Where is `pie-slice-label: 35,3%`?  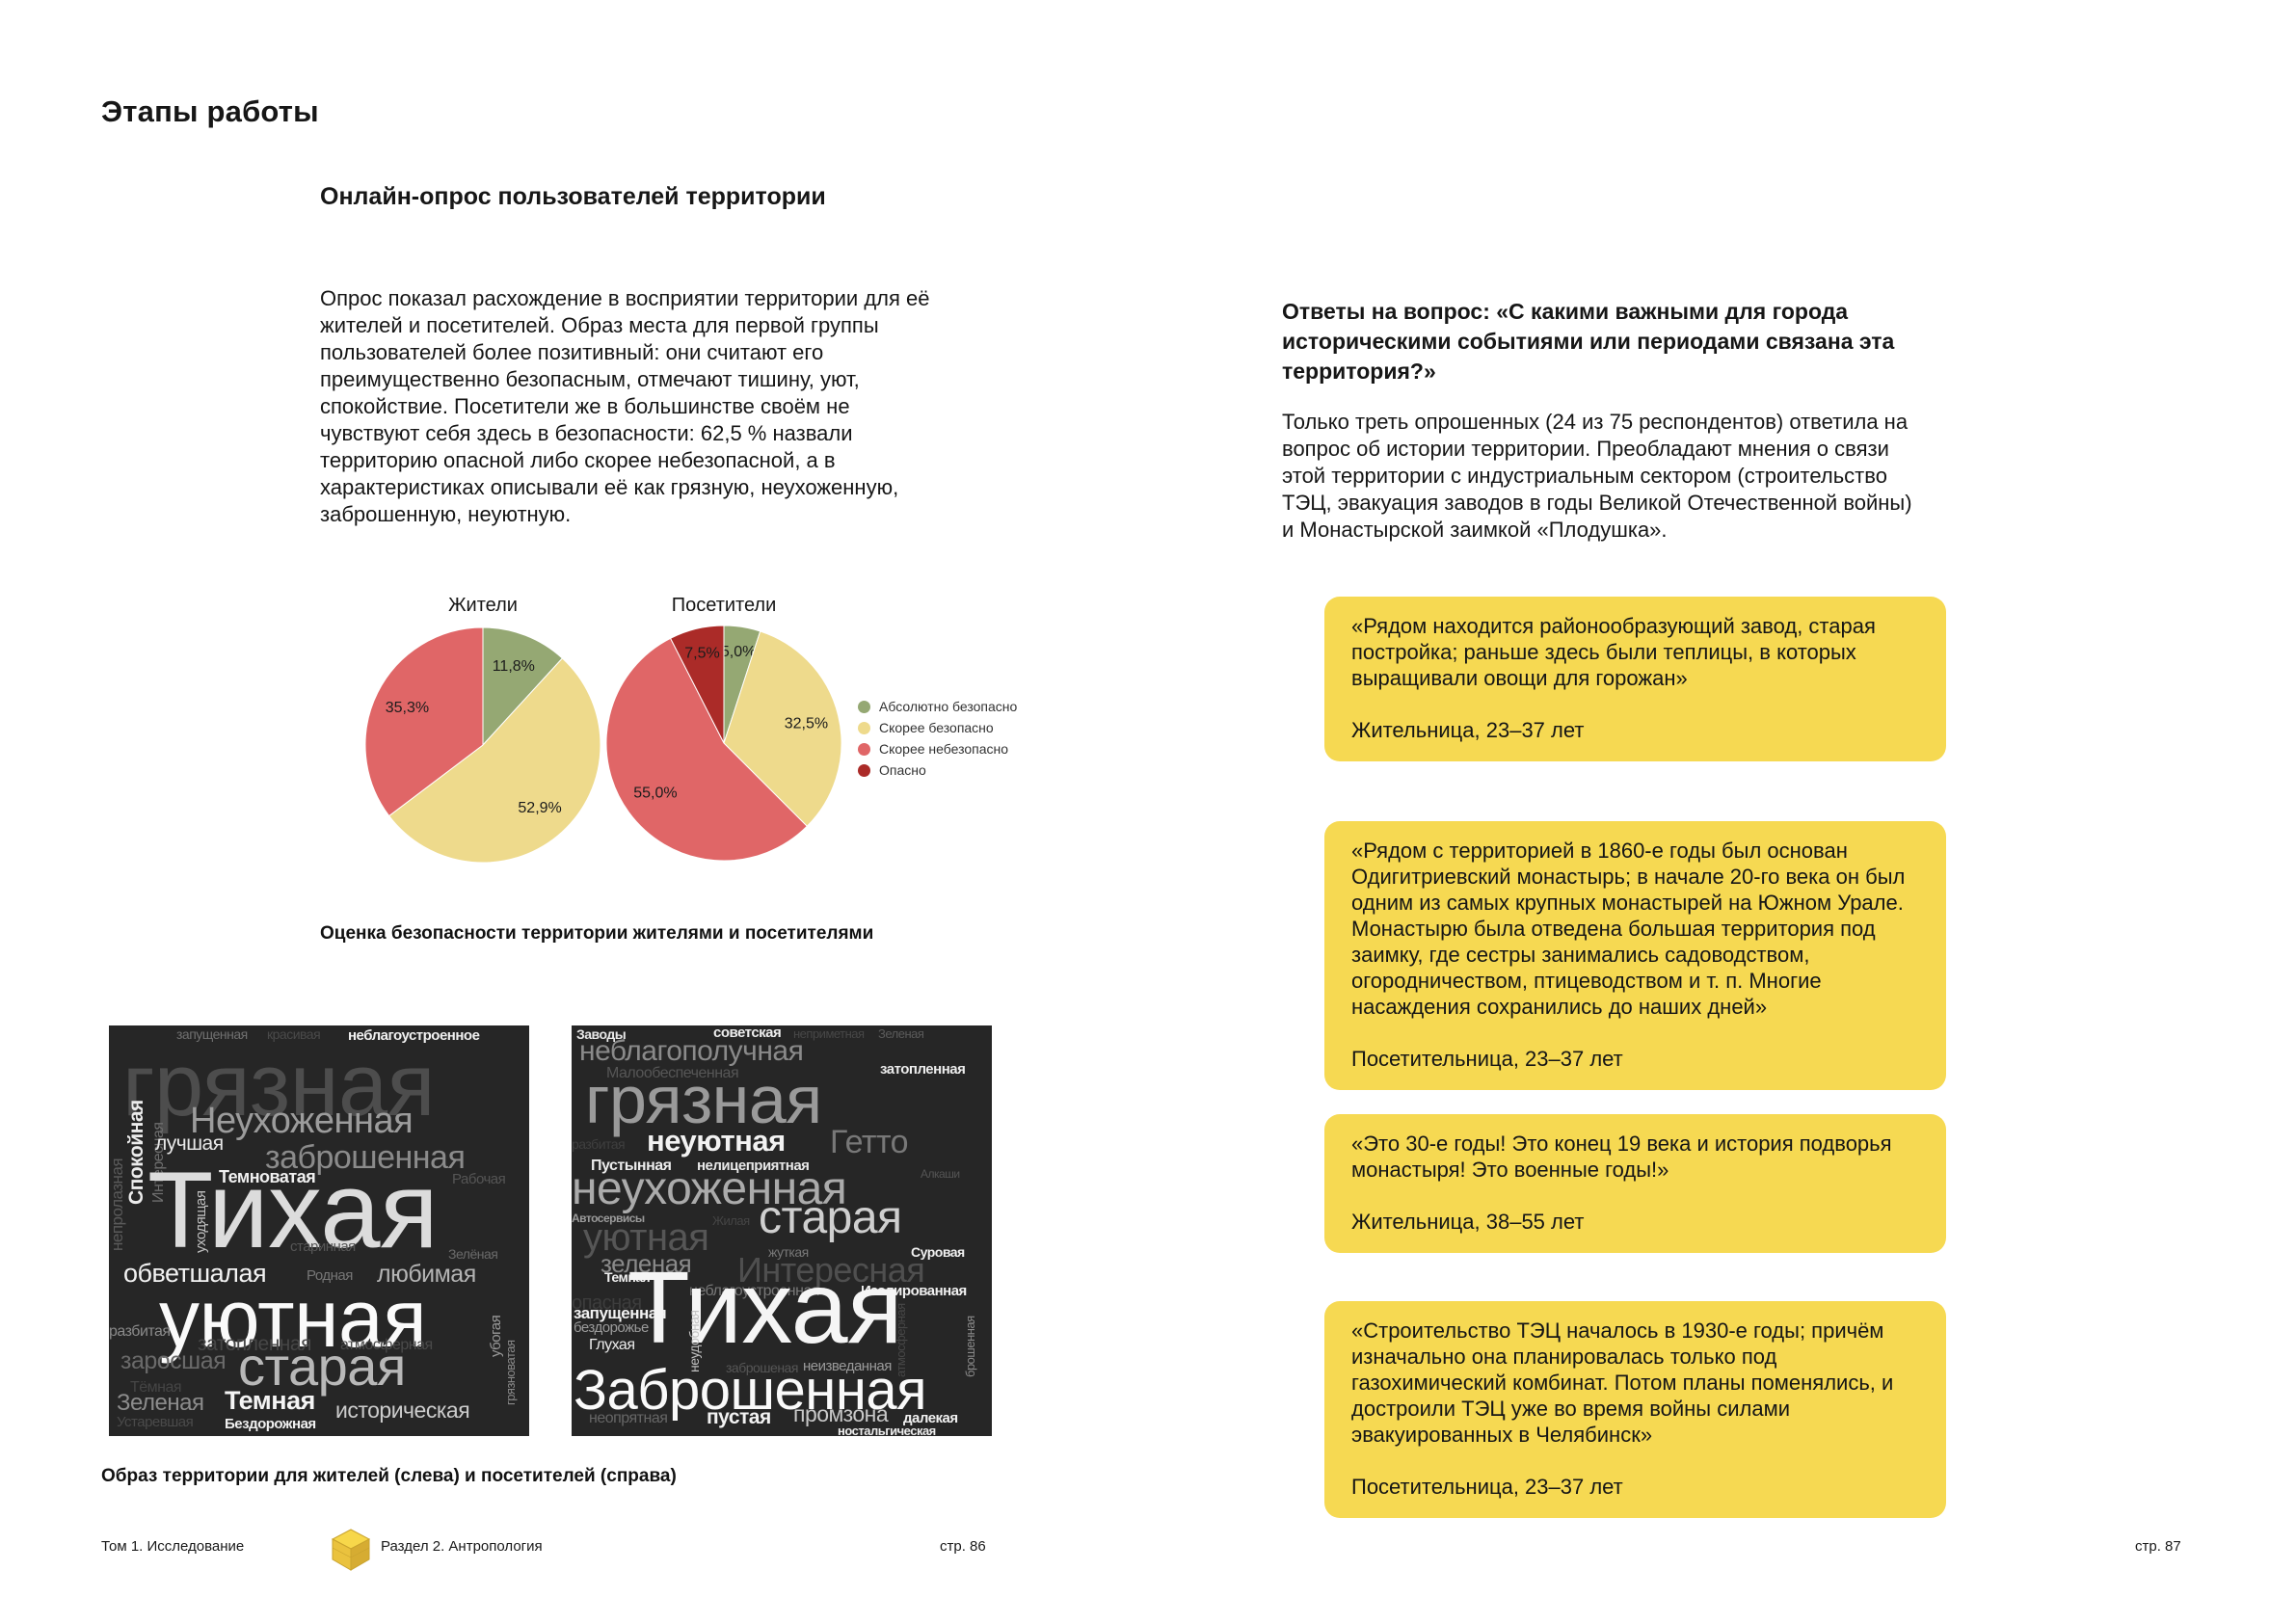 pie-slice-label: 35,3% is located at coordinates (407, 708).